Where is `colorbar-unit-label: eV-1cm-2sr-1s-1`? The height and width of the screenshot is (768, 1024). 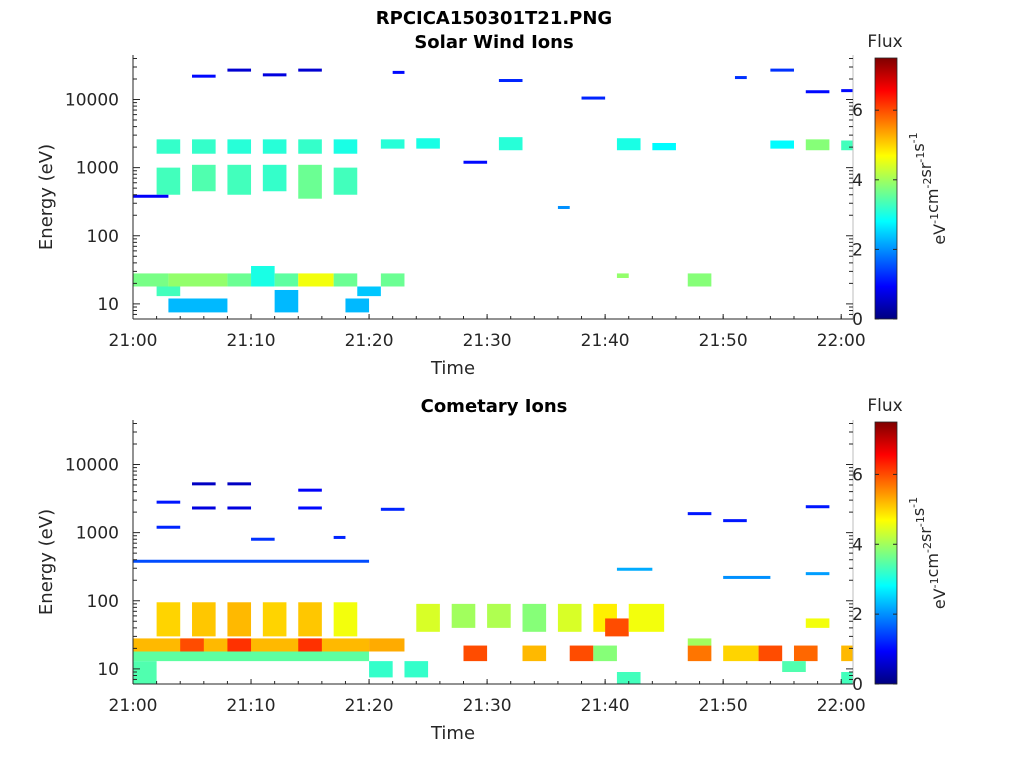 colorbar-unit-label: eV-1cm-2sr-1s-1 is located at coordinates (928, 553).